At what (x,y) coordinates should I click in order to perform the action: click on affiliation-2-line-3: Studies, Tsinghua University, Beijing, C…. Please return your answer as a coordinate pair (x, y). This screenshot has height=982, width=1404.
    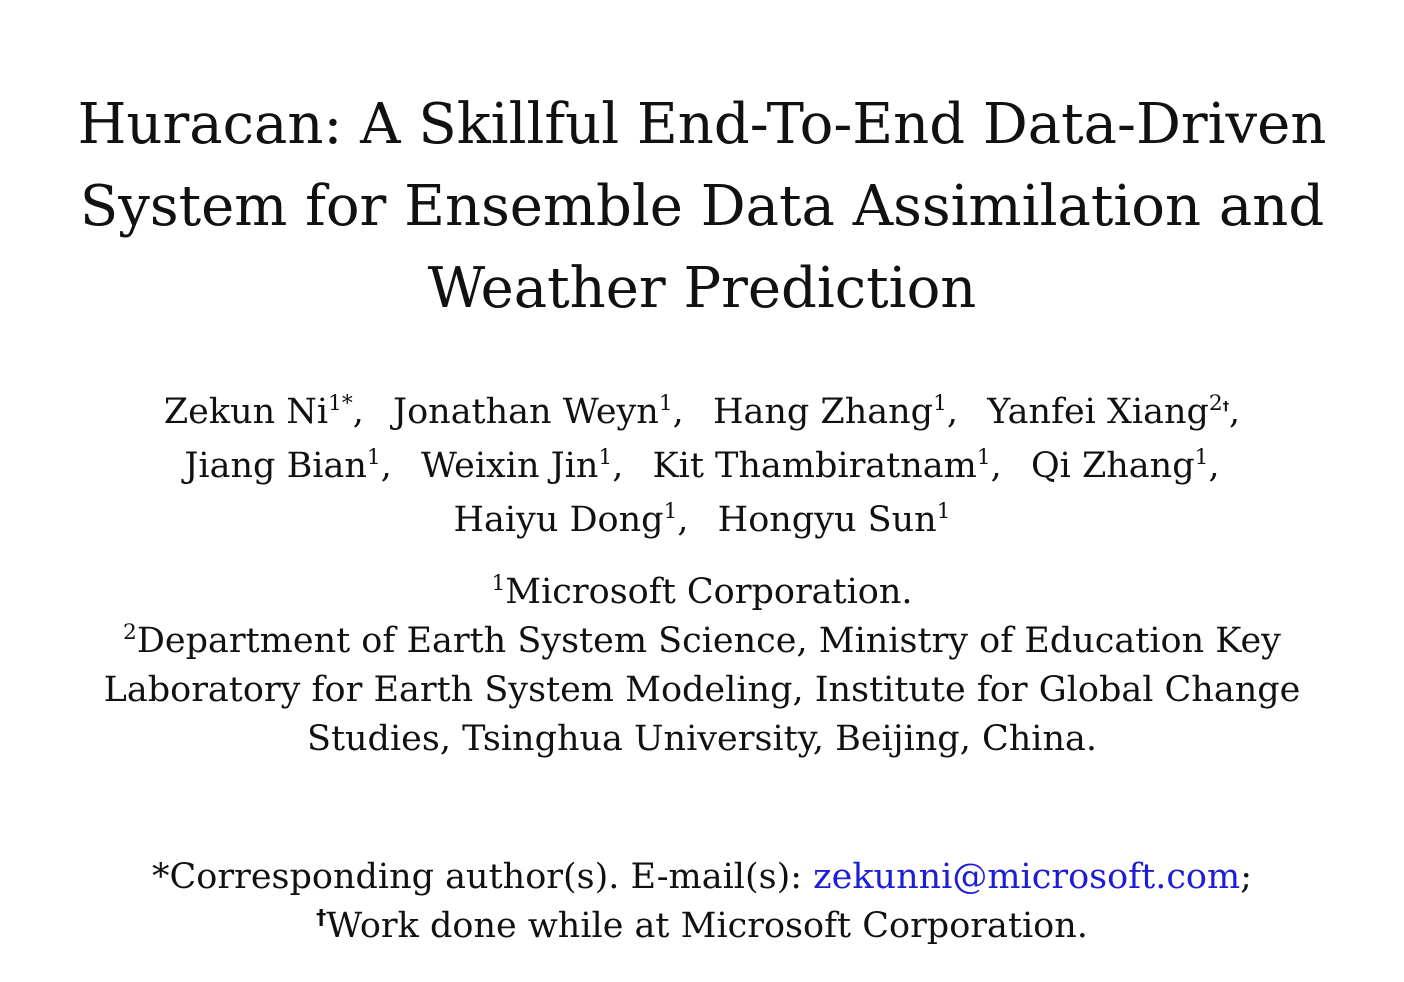
    Looking at the image, I should click on (702, 739).